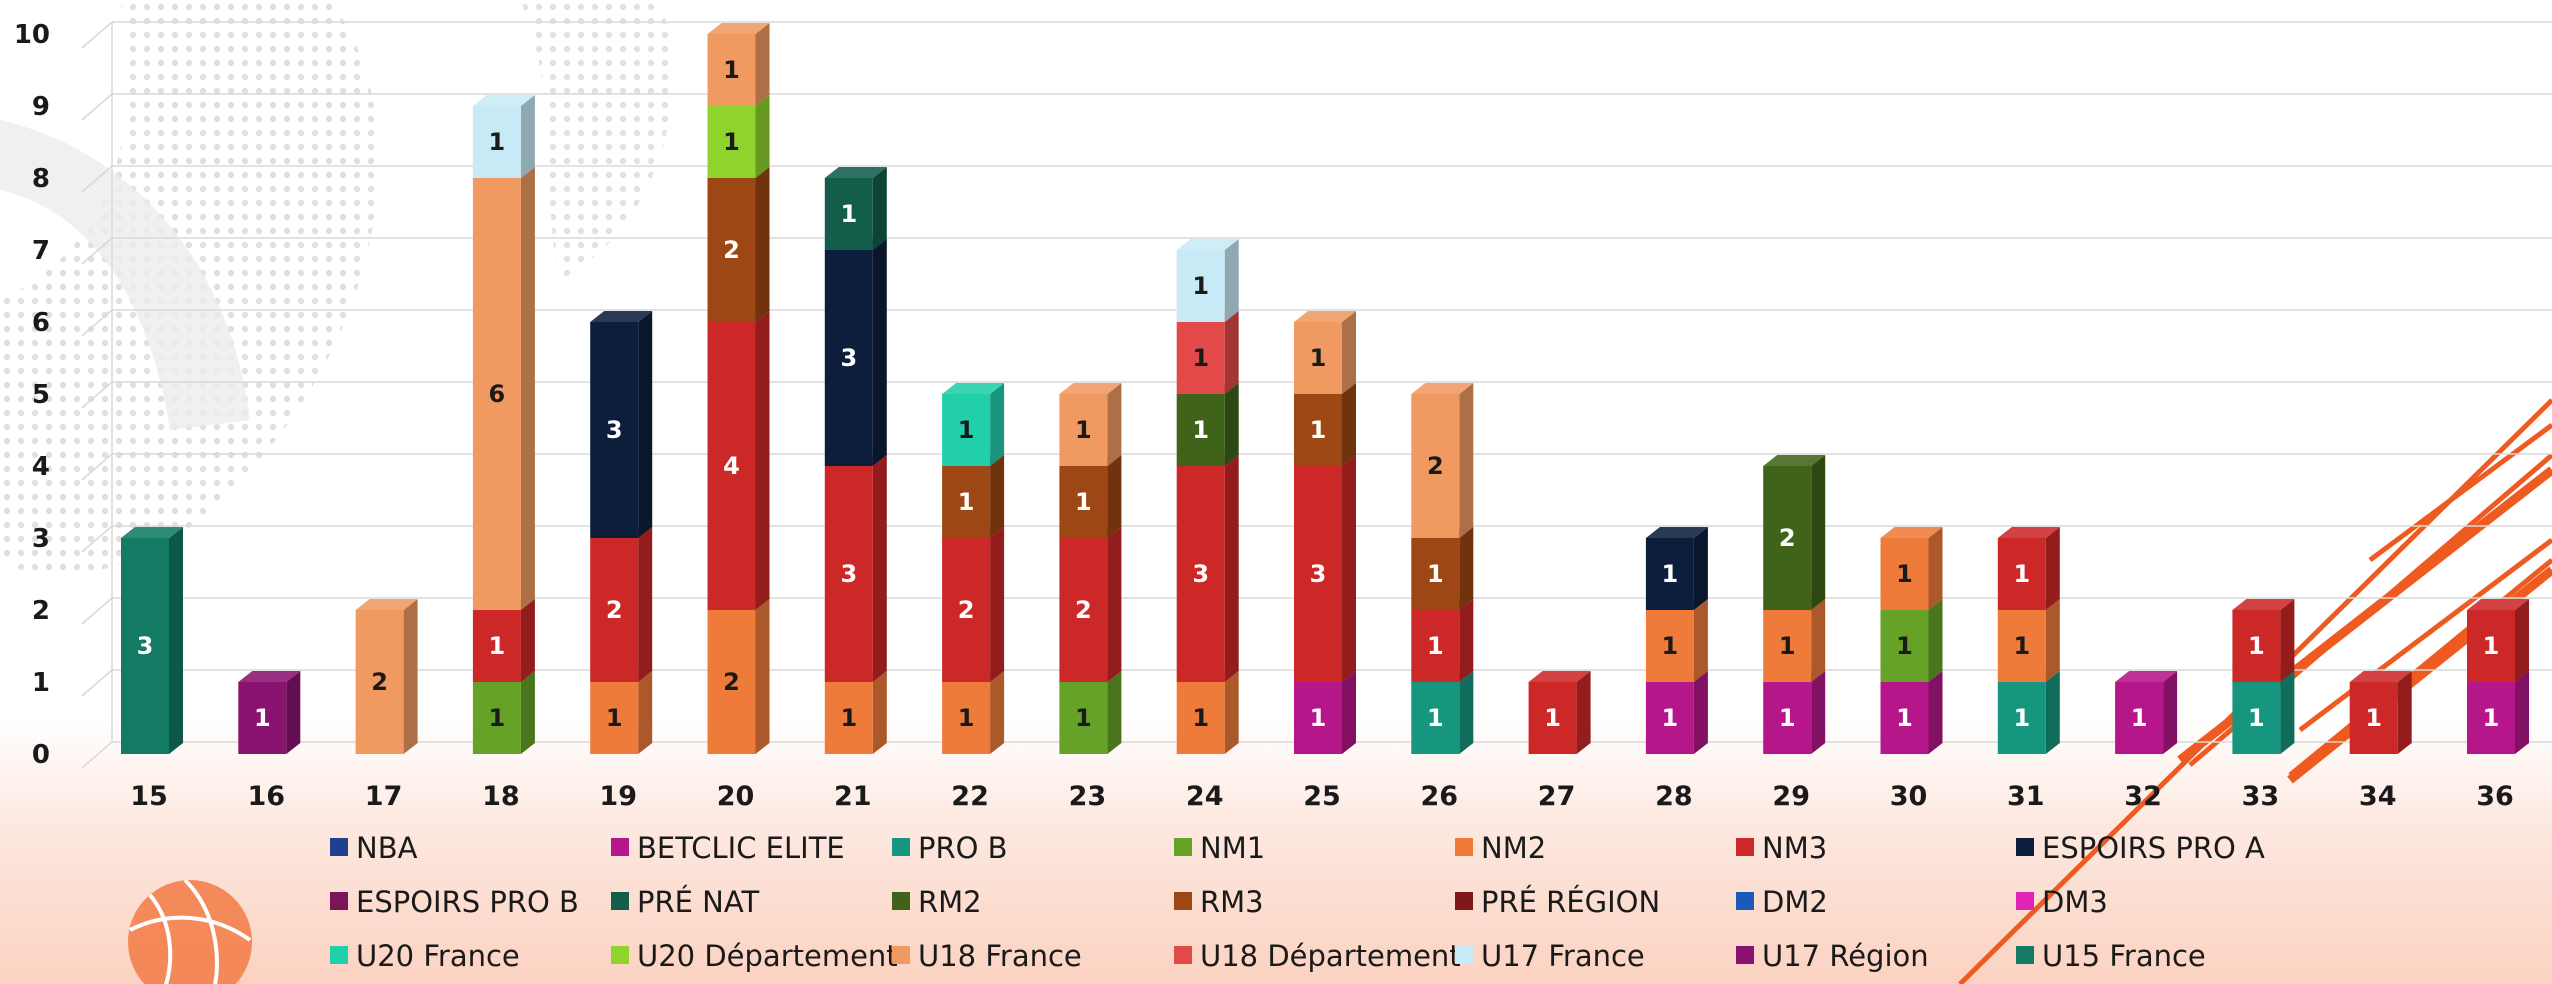  What do you see at coordinates (149, 796) in the screenshot?
I see `x-tick-label: 15` at bounding box center [149, 796].